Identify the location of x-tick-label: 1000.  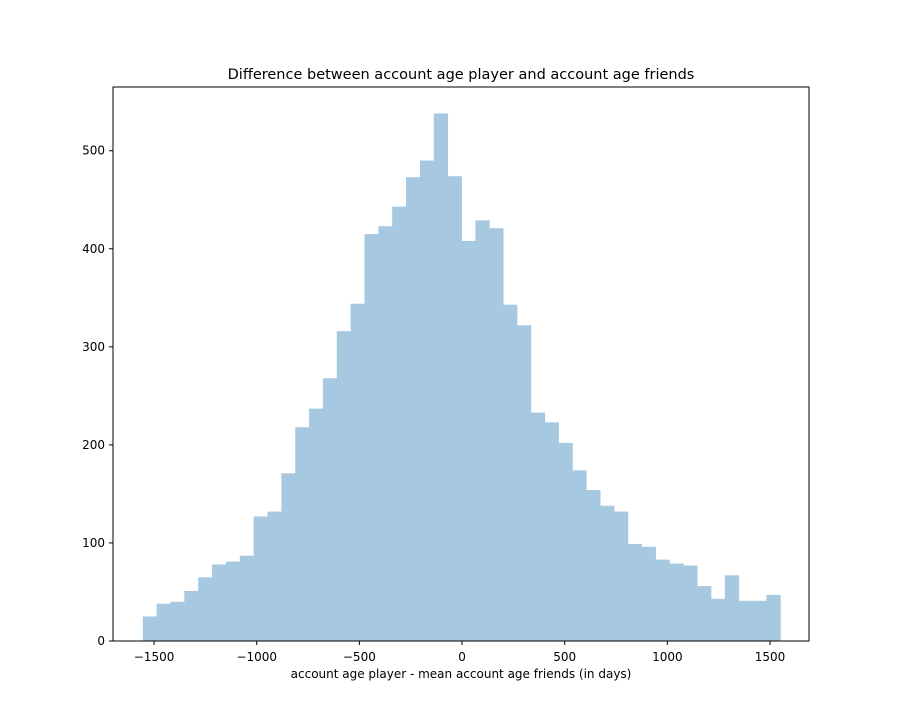
(667, 657).